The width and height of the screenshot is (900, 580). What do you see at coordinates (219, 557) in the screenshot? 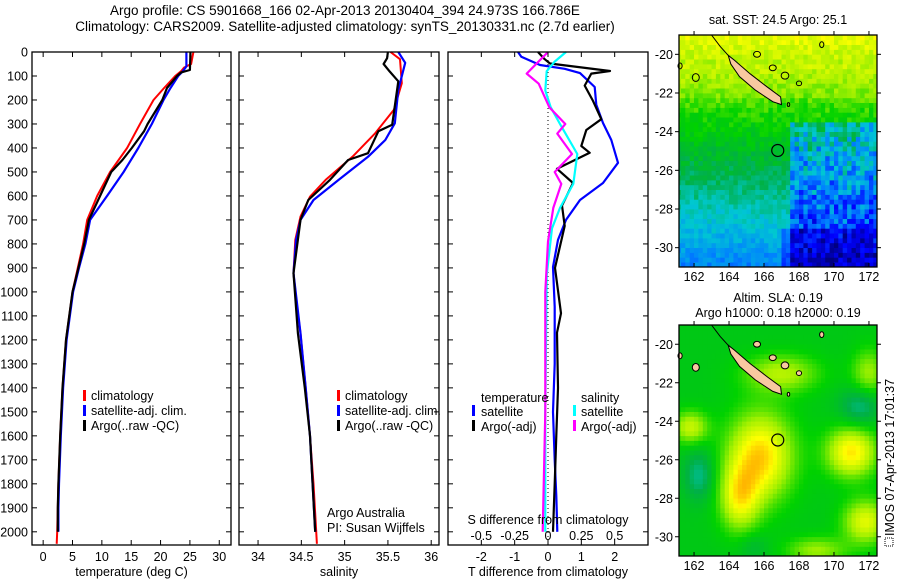
I see `x-tick-label: 30` at bounding box center [219, 557].